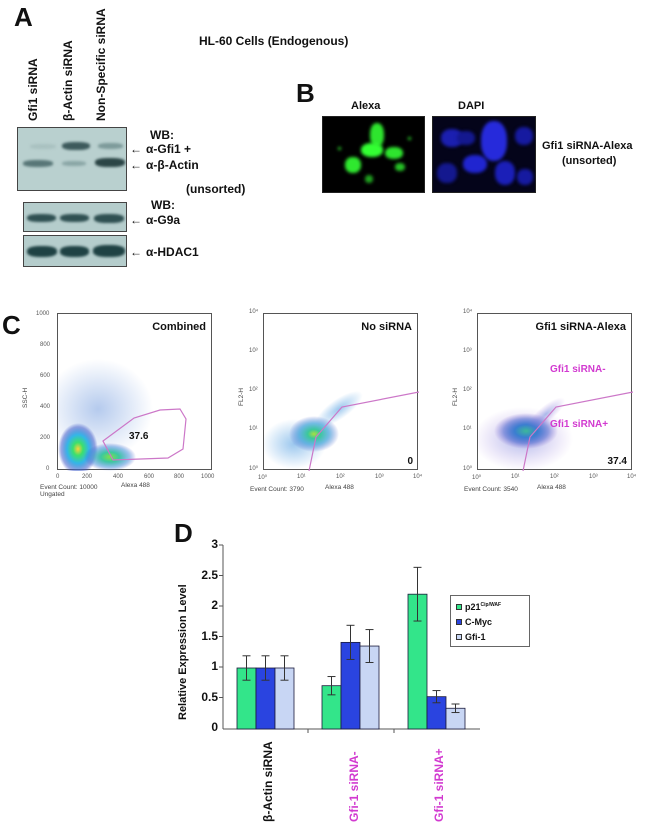 This screenshot has width=650, height=823. I want to click on y-tick: 1.5, so click(209, 636).